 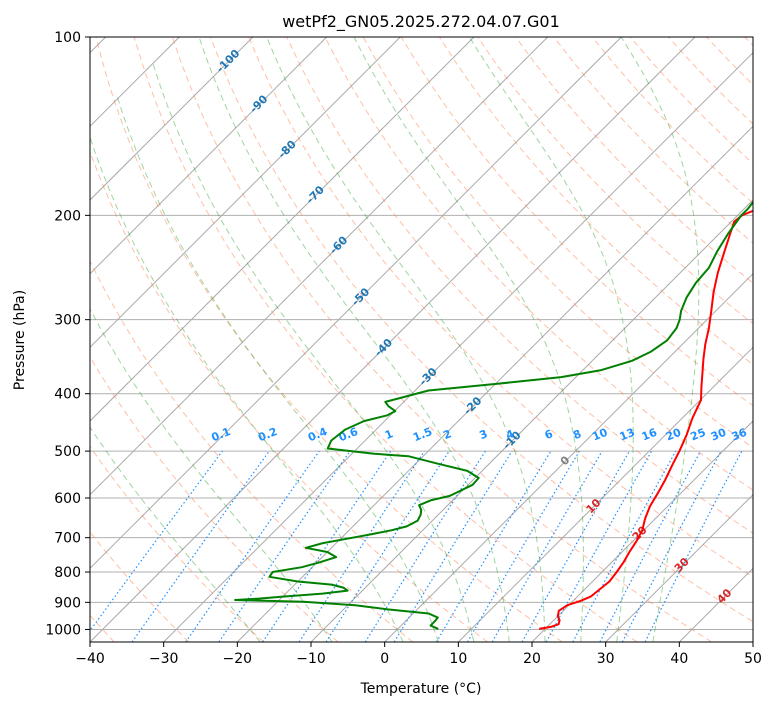 What do you see at coordinates (577, 434) in the screenshot?
I see `mixing-ratio-label: 8` at bounding box center [577, 434].